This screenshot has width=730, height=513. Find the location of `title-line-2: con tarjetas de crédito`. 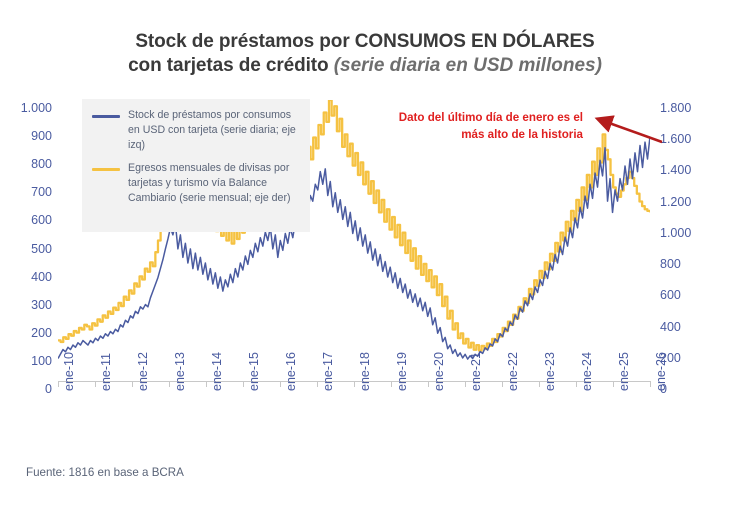

title-line-2: con tarjetas de crédito is located at coordinates (231, 66).